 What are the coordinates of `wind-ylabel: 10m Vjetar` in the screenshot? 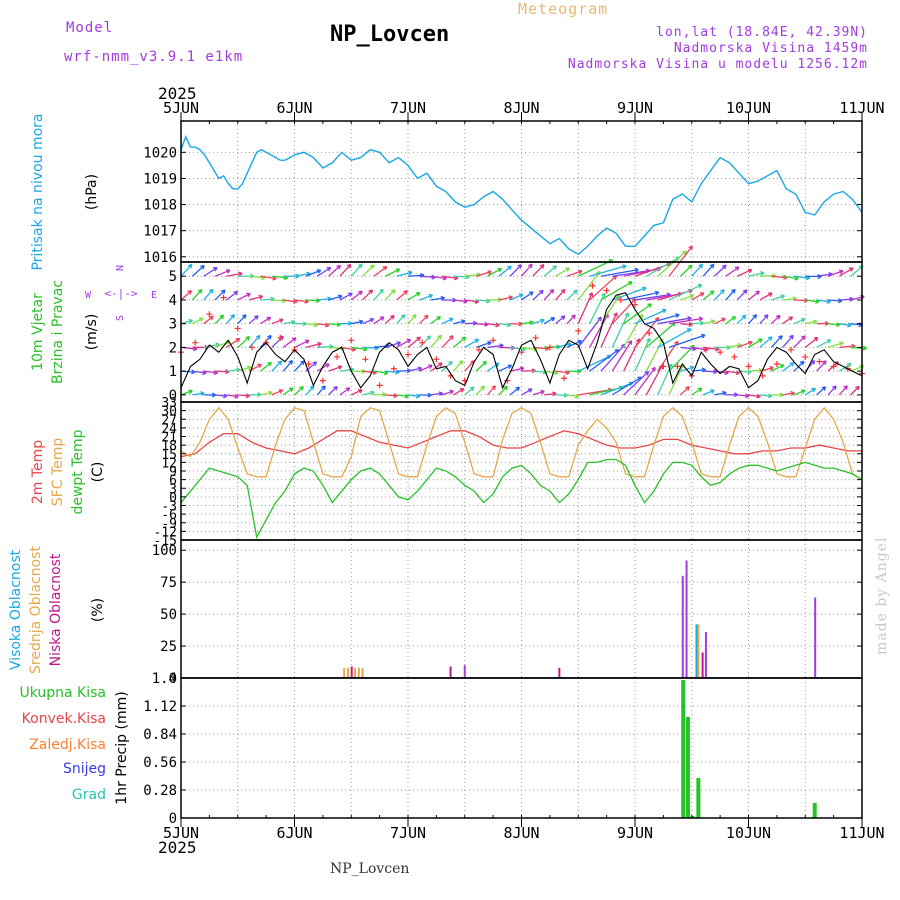 It's located at (38, 332).